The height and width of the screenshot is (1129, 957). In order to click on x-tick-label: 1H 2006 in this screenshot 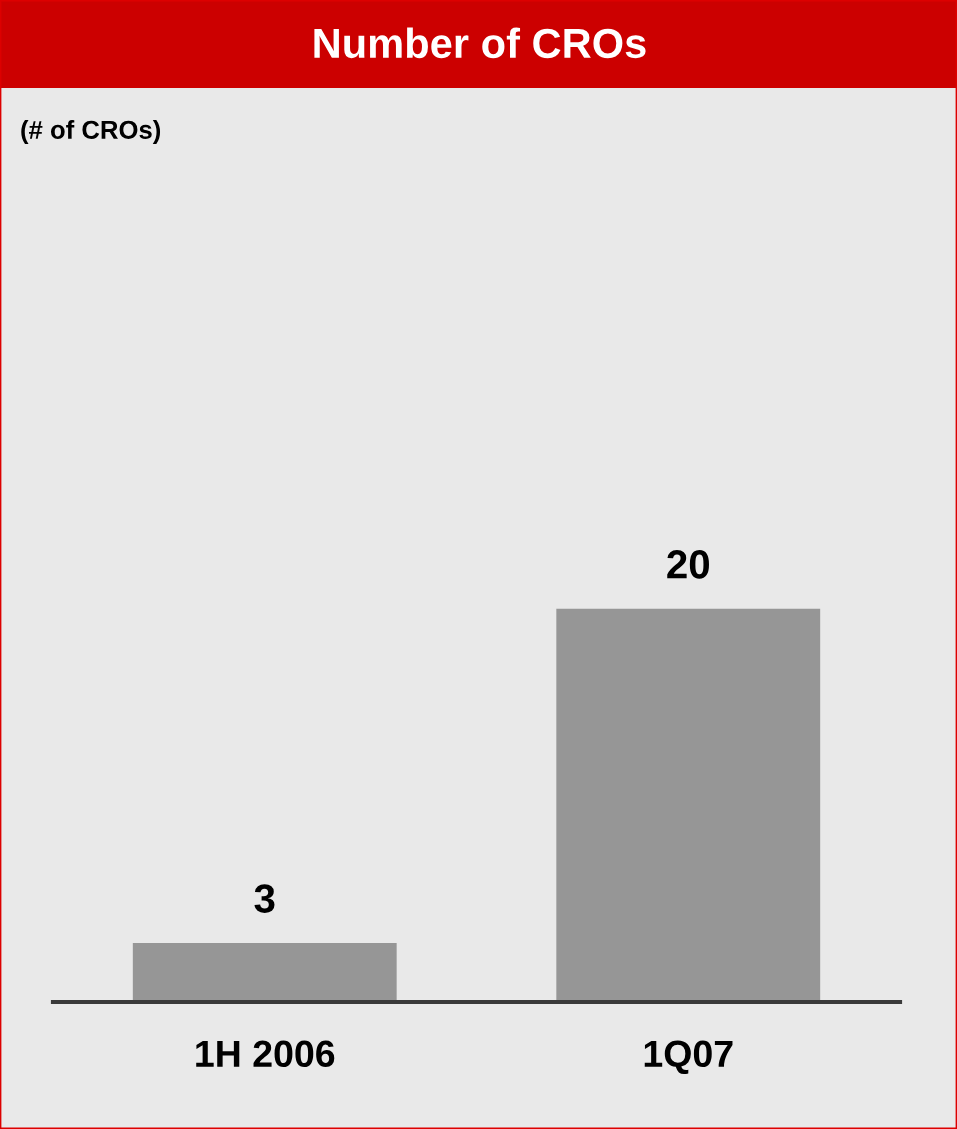, I will do `click(265, 1054)`.